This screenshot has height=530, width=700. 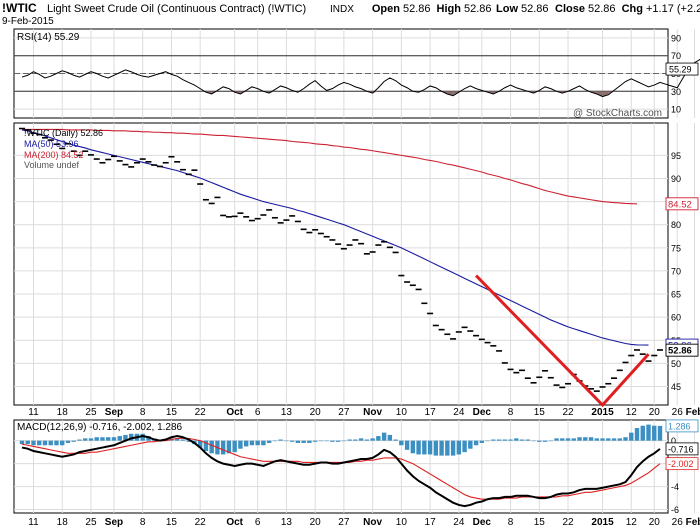 What do you see at coordinates (372, 412) in the screenshot?
I see `x-tick-label: Nov` at bounding box center [372, 412].